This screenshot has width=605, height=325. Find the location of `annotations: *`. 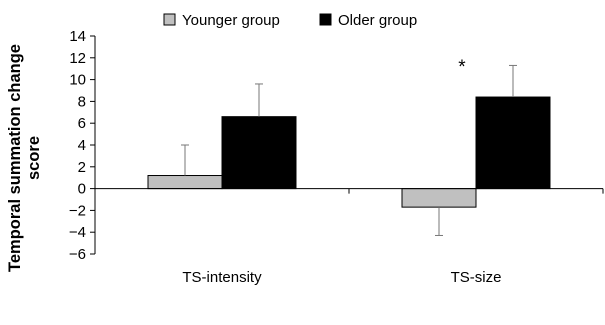

annotations: * is located at coordinates (462, 67).